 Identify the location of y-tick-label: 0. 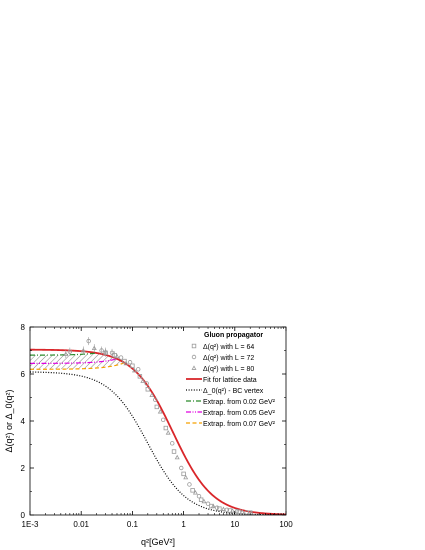
(23, 515).